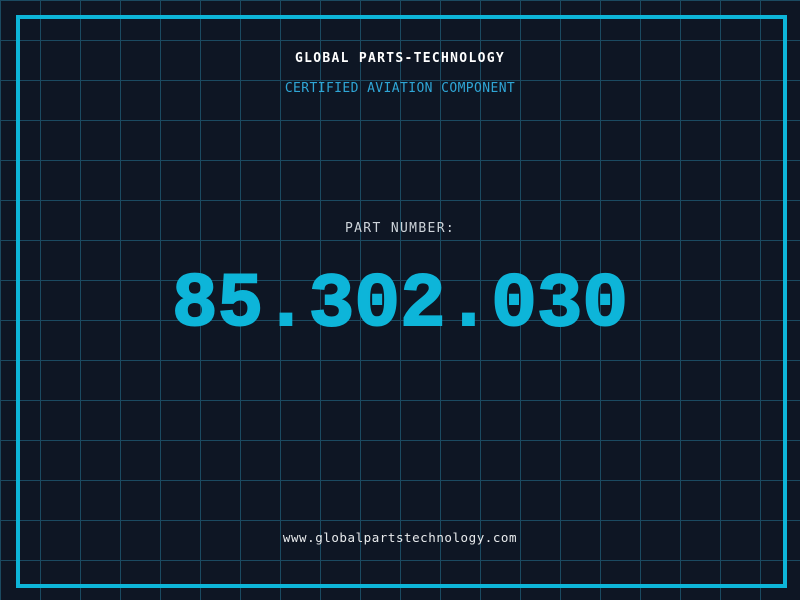  I want to click on part-number-value: 85.302.030, so click(400, 305).